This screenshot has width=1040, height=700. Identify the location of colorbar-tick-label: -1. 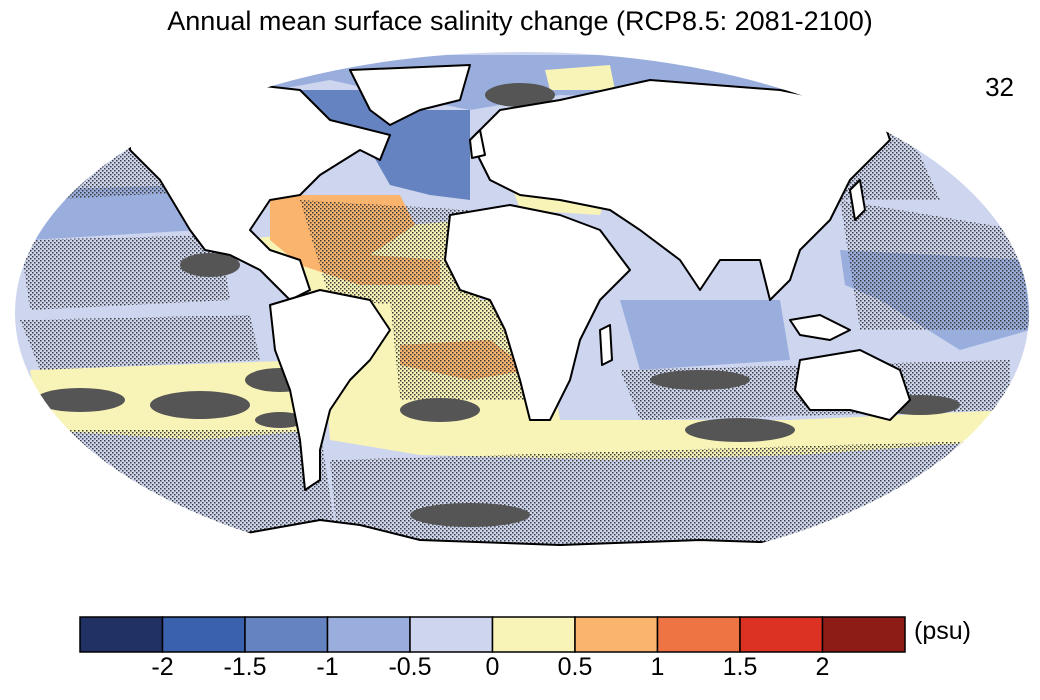
(327, 667).